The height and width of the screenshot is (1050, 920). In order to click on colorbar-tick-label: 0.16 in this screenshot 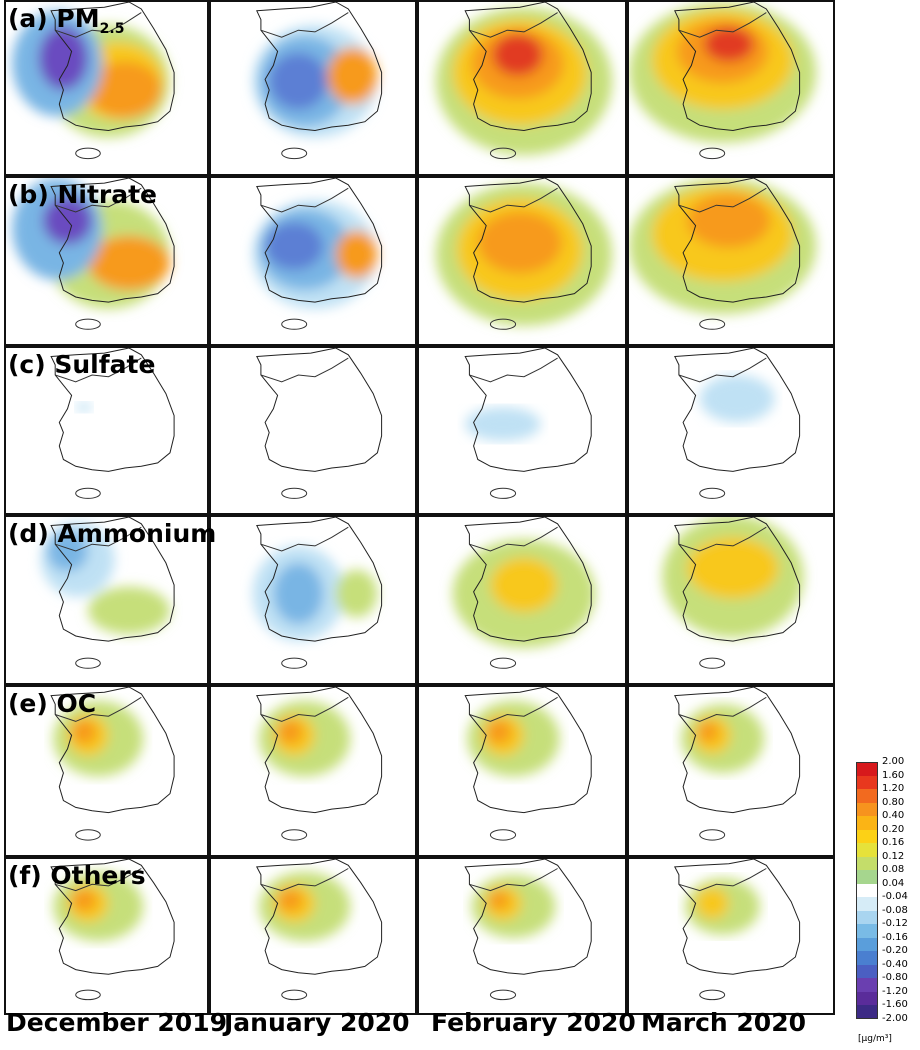, I will do `click(893, 842)`.